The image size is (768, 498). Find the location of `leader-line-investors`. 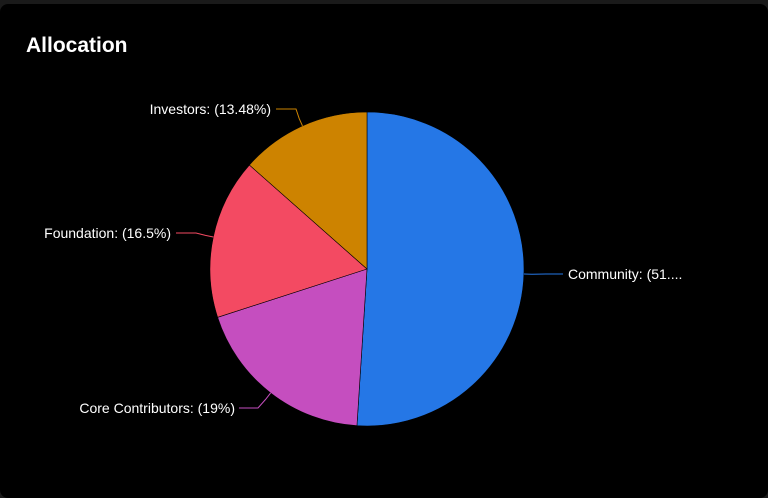

leader-line-investors is located at coordinates (289, 117).